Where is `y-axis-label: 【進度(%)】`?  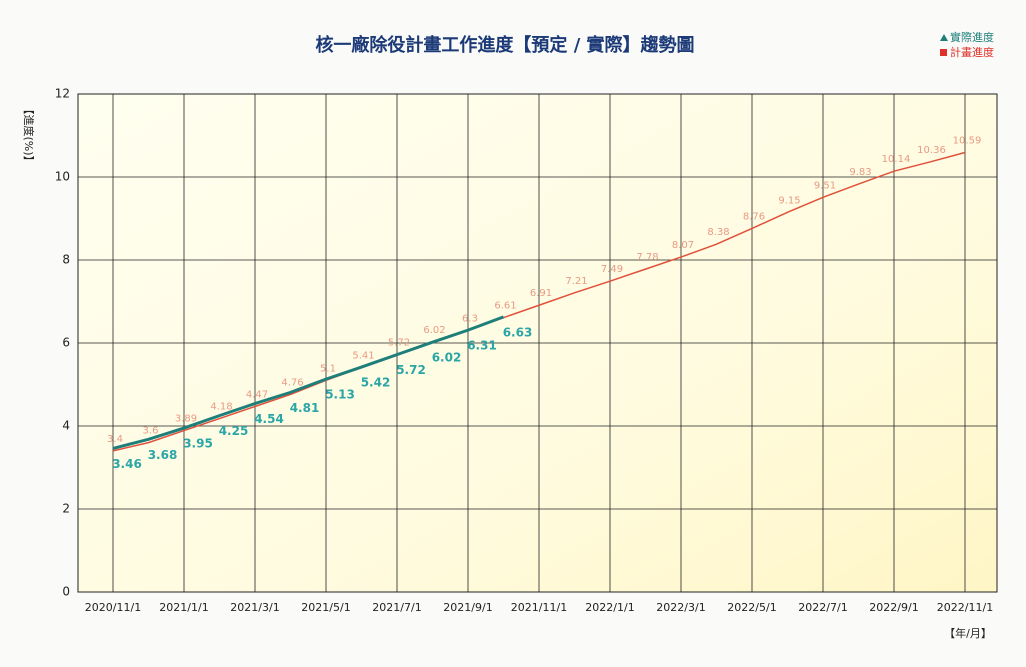 y-axis-label: 【進度(%)】 is located at coordinates (29, 134).